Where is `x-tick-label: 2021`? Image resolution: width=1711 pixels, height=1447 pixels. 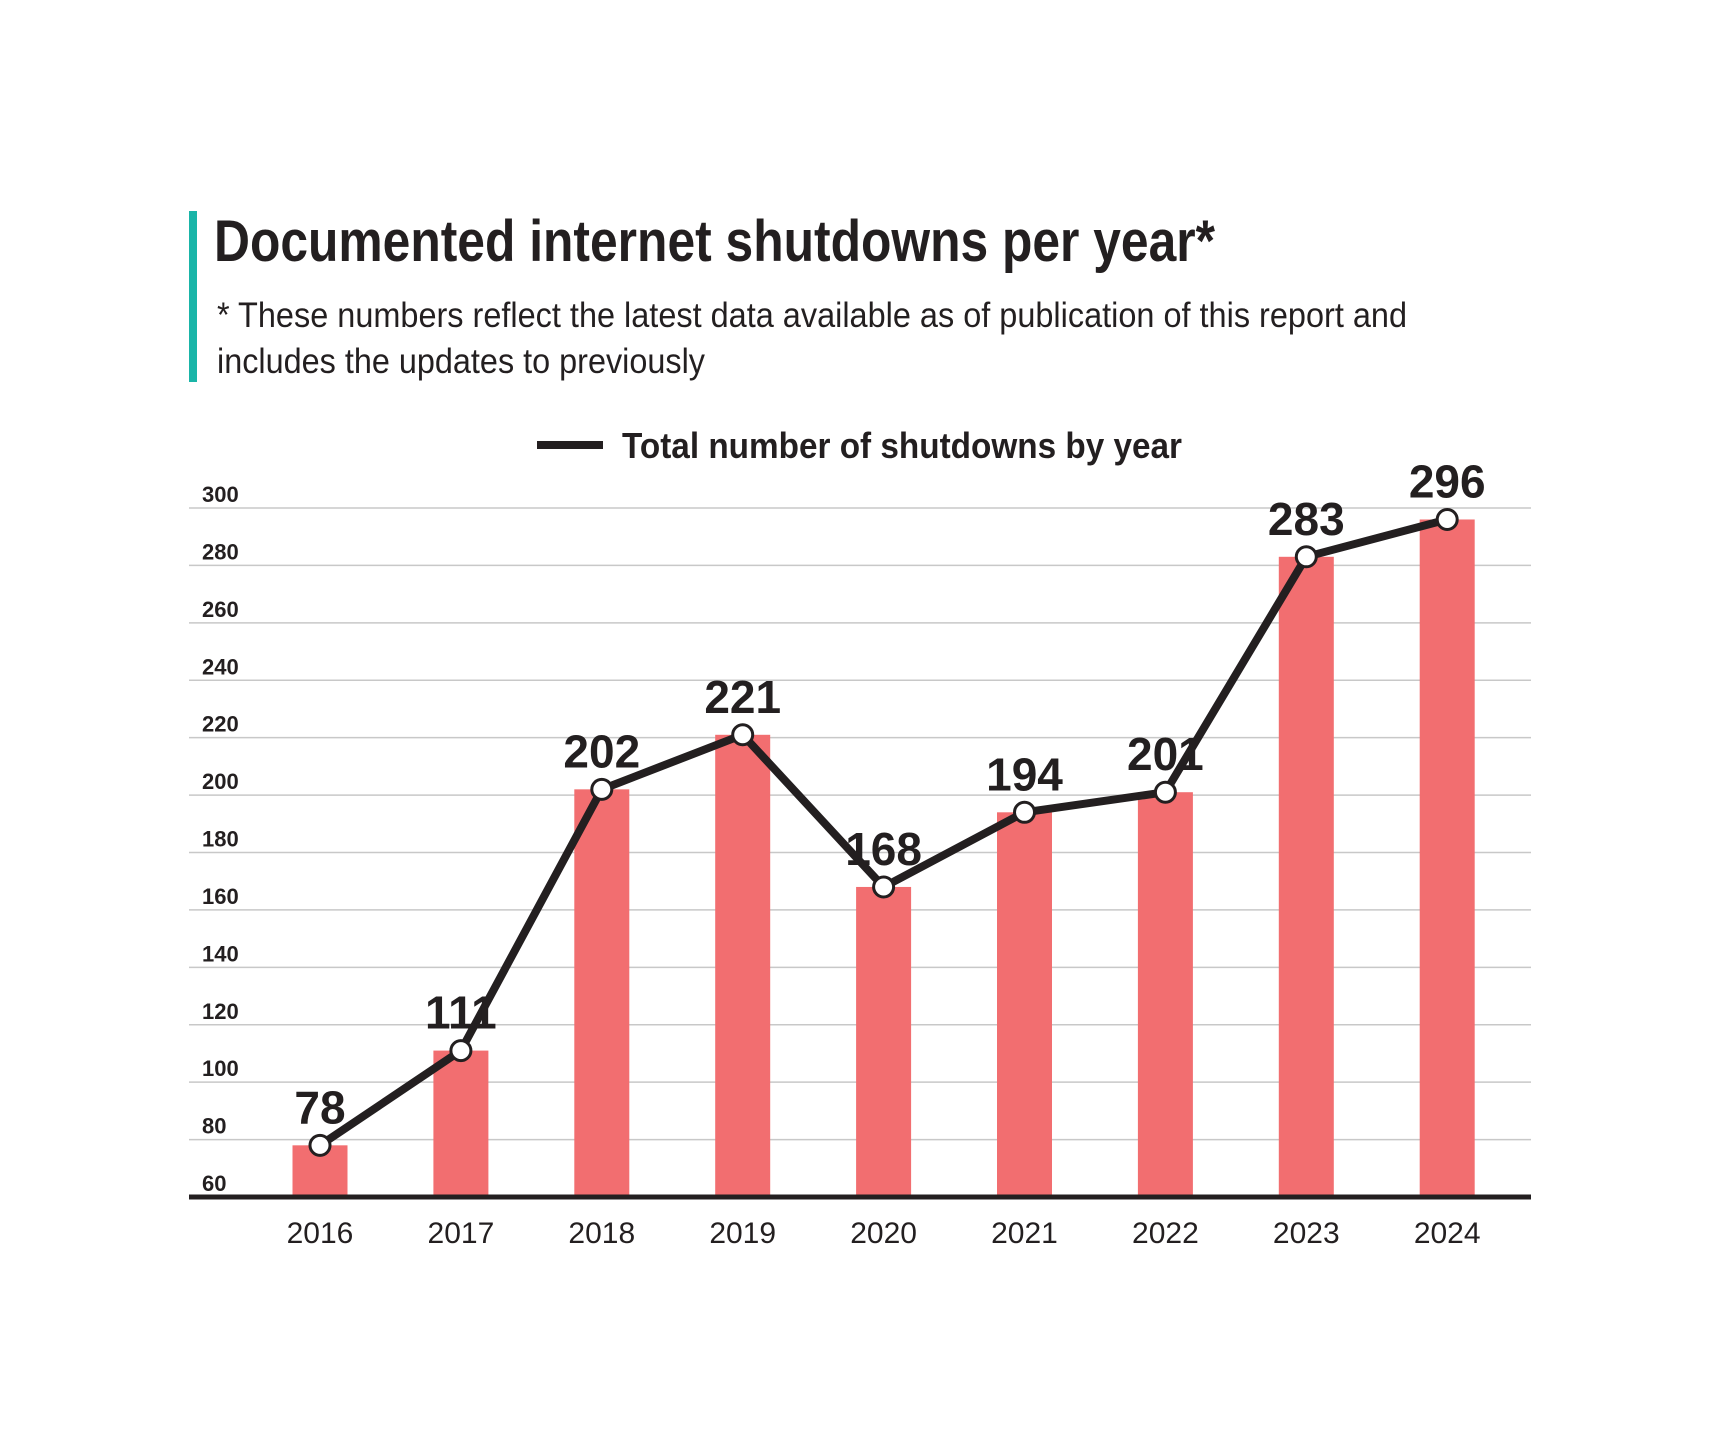 x-tick-label: 2021 is located at coordinates (1024, 1233).